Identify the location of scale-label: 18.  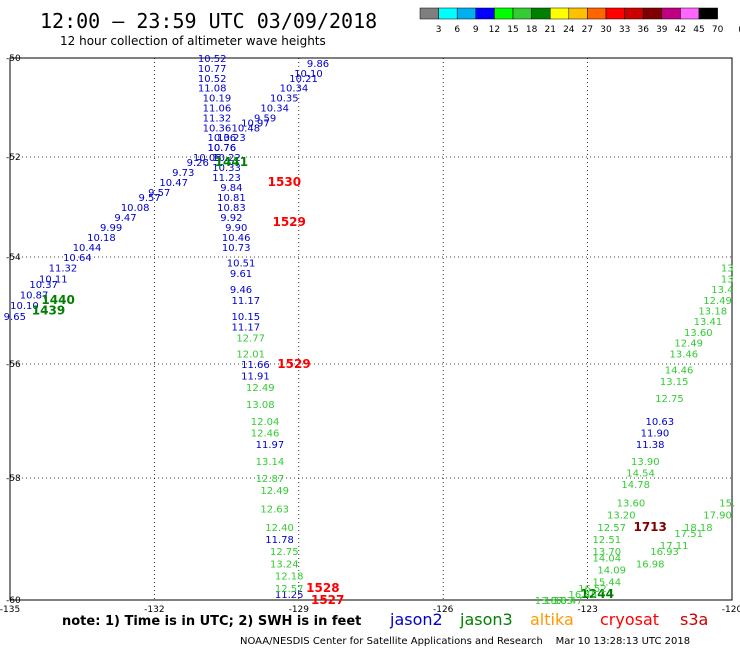
(532, 30).